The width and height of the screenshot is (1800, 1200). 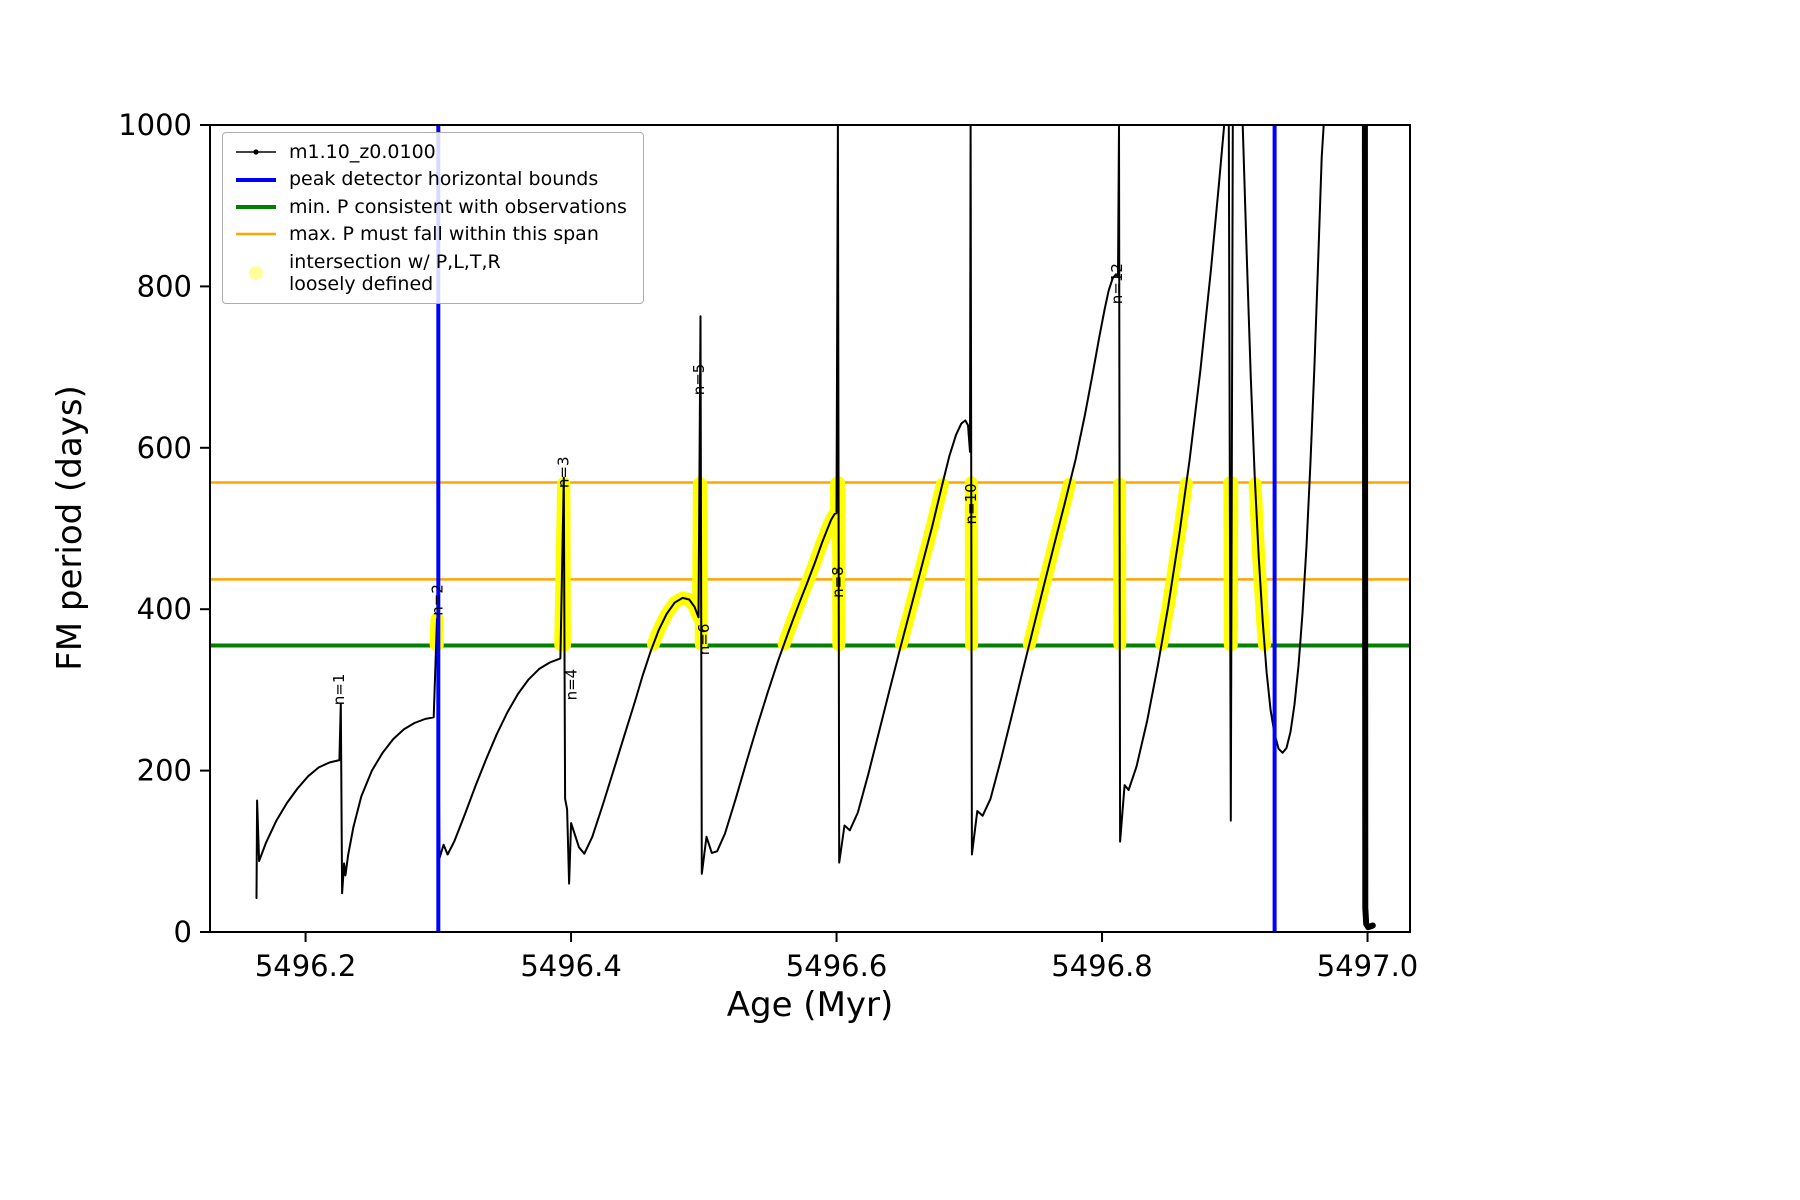 What do you see at coordinates (1367, 966) in the screenshot?
I see `x-tick-label: 5497.0` at bounding box center [1367, 966].